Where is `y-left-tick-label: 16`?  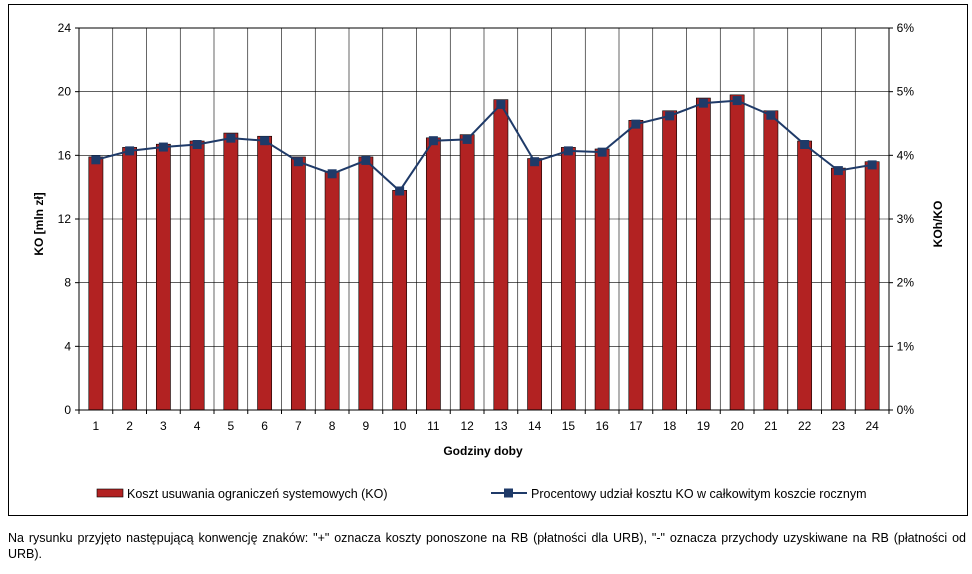 y-left-tick-label: 16 is located at coordinates (65, 155).